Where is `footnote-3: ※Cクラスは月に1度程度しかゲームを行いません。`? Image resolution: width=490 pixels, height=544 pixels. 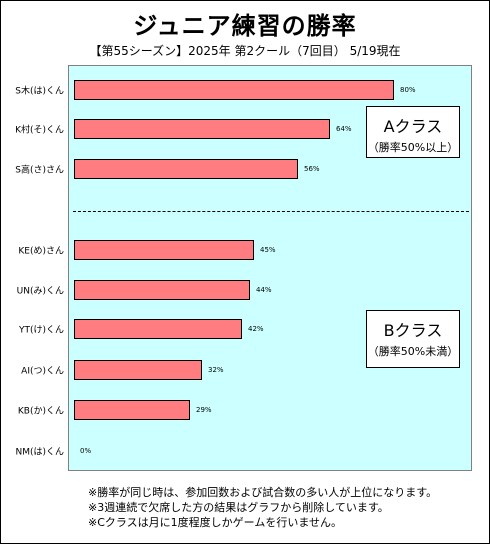
footnote-3: ※Cクラスは月に1度程度しかゲームを行いません。 is located at coordinates (215, 522).